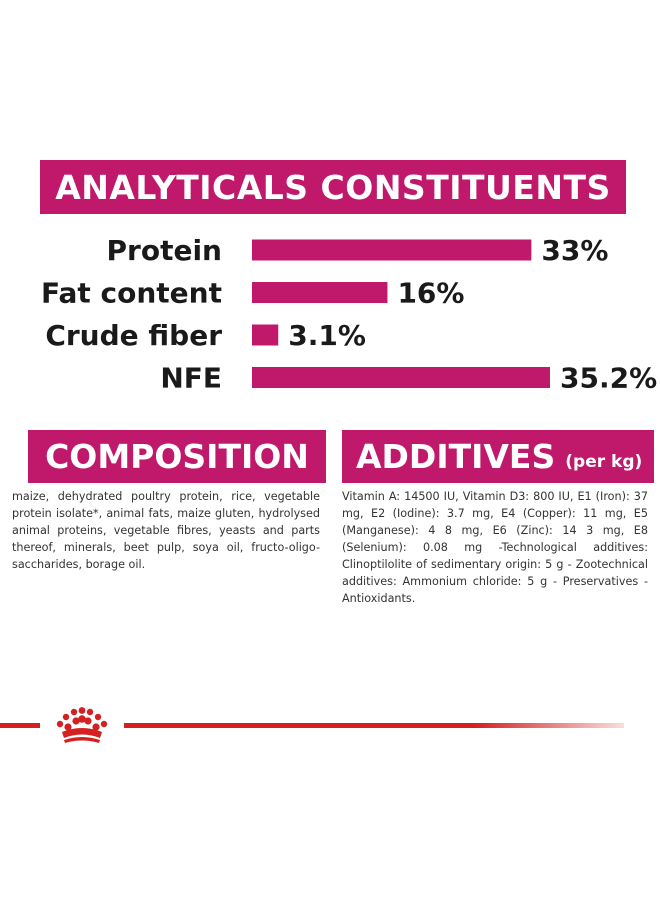 This screenshot has height=900, width=660. I want to click on category-label: NFE, so click(191, 378).